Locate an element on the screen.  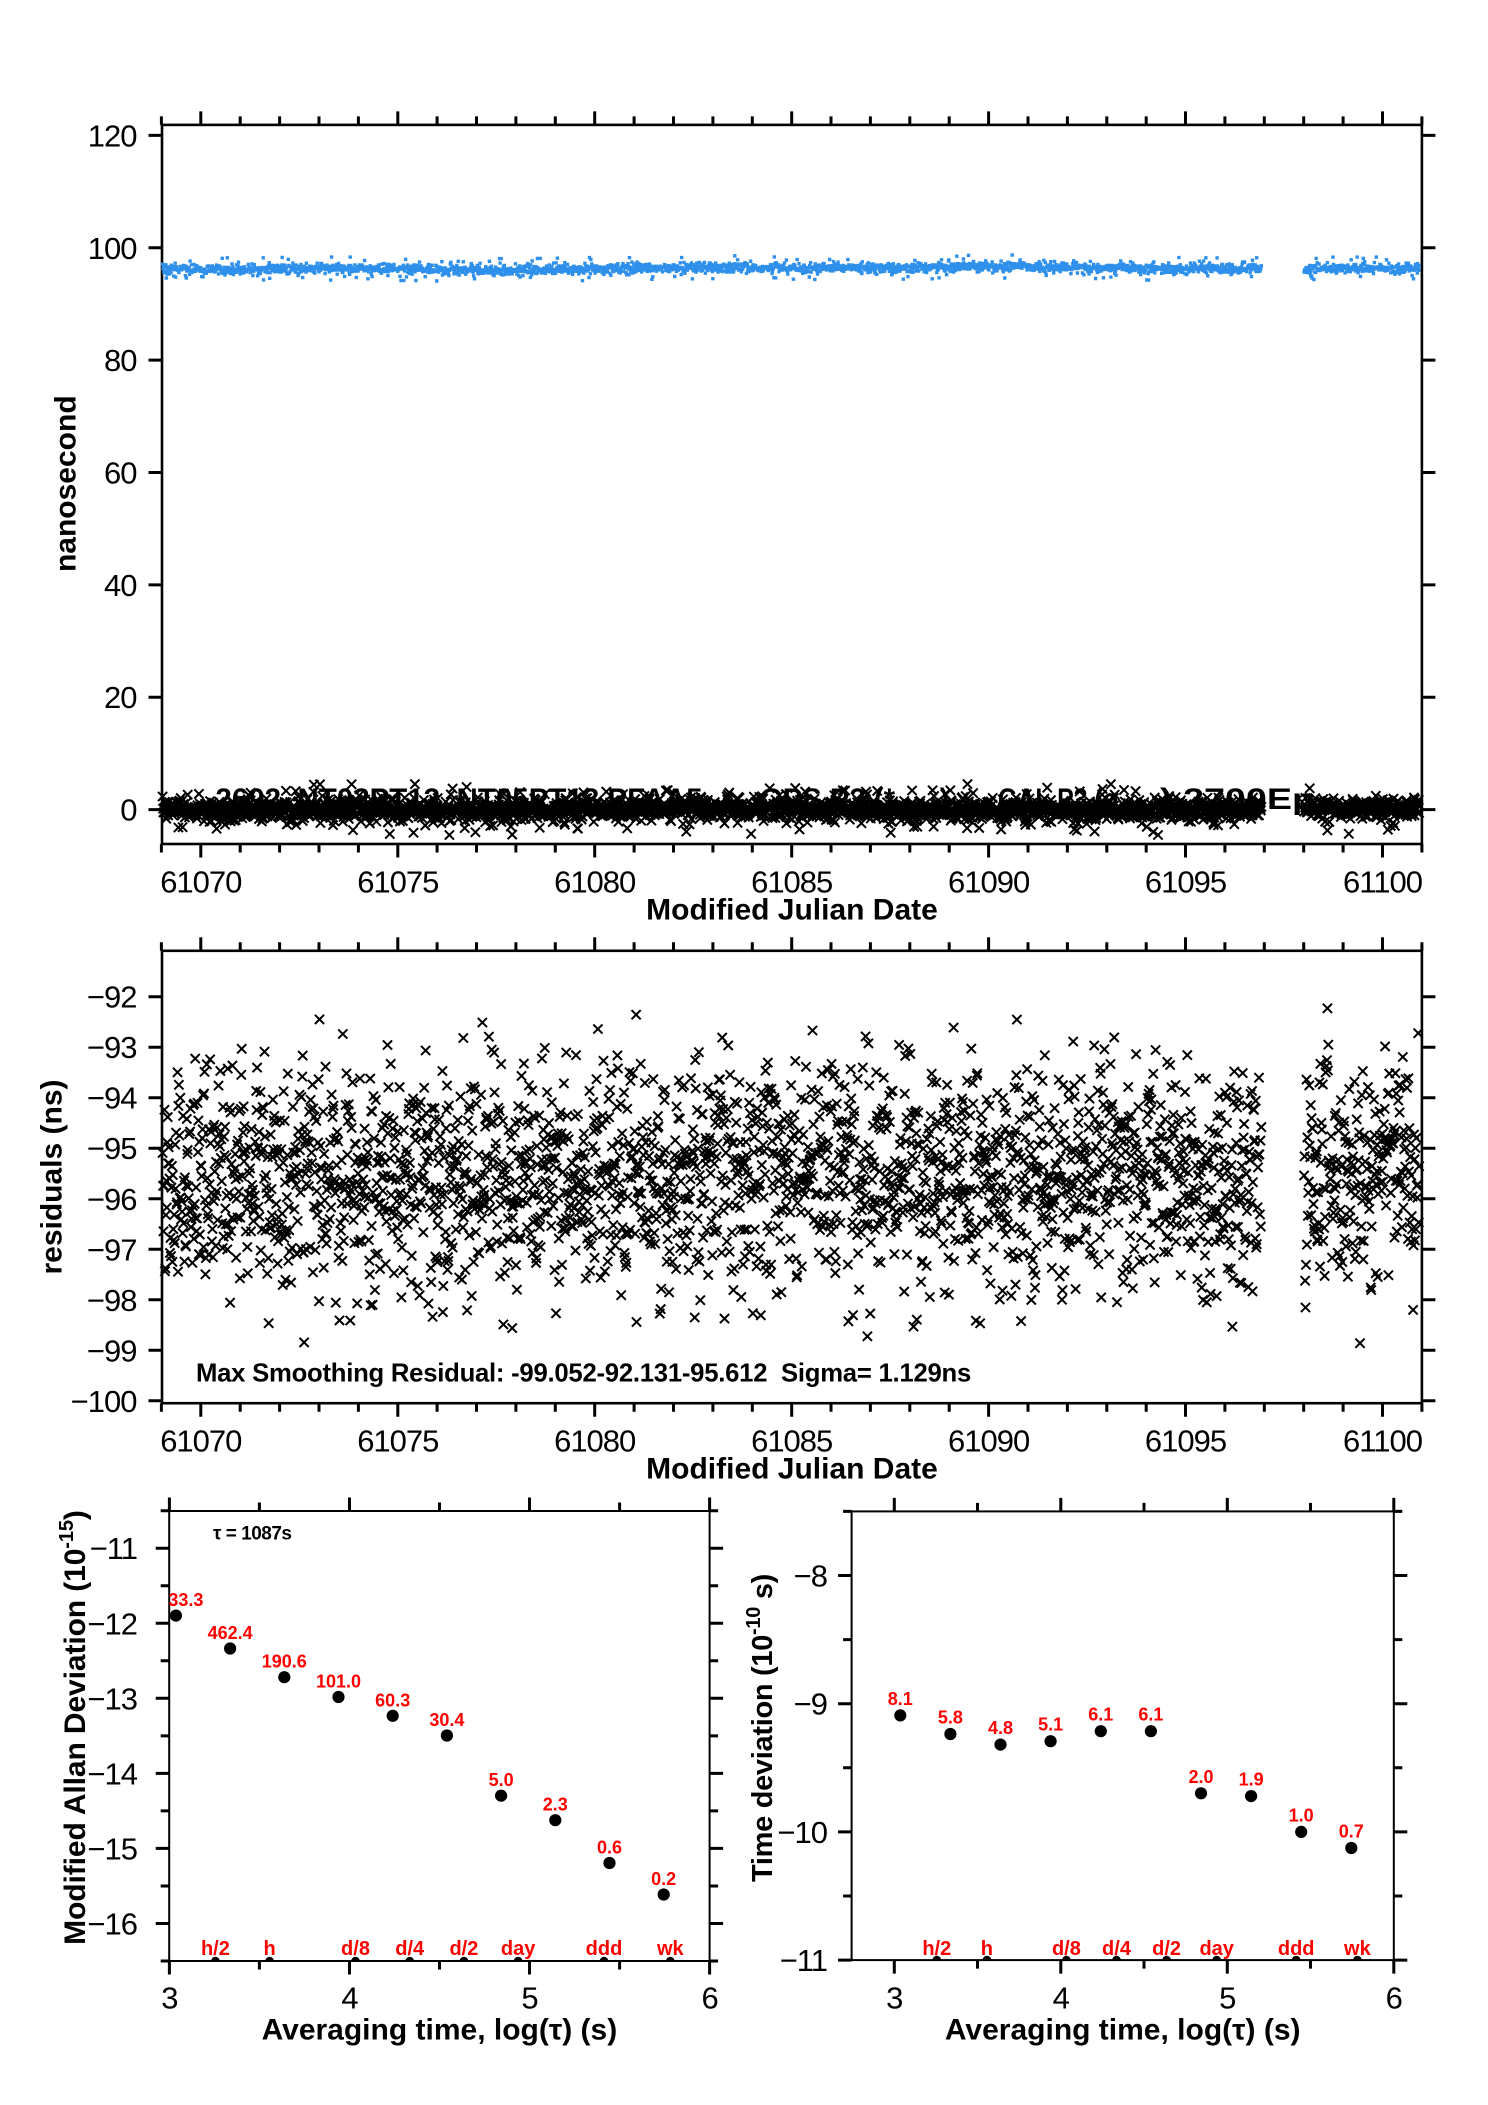
svg-text: 2.0 is located at coordinates (1200, 1777).